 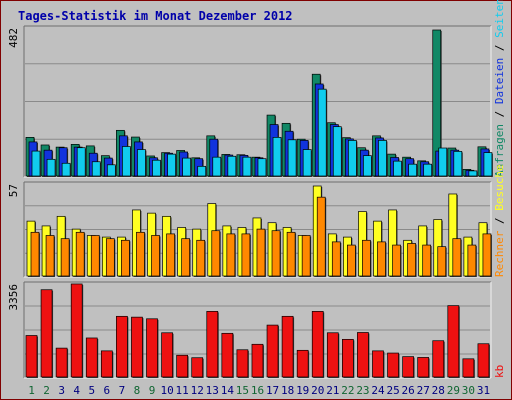 What do you see at coordinates (76, 390) in the screenshot?
I see `day-label: 4` at bounding box center [76, 390].